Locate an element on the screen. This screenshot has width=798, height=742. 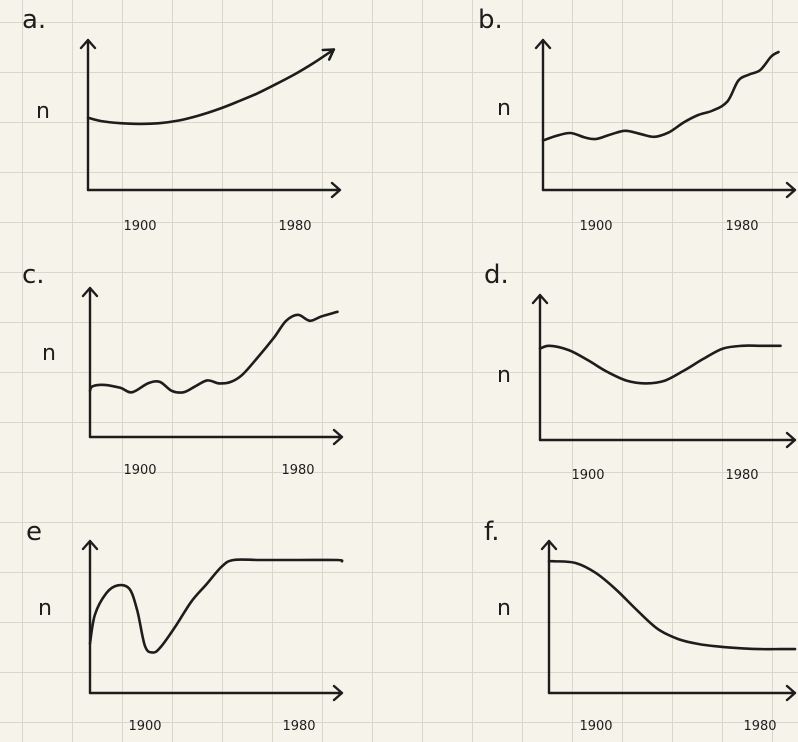
trend-curve-a is located at coordinates (211, 87).